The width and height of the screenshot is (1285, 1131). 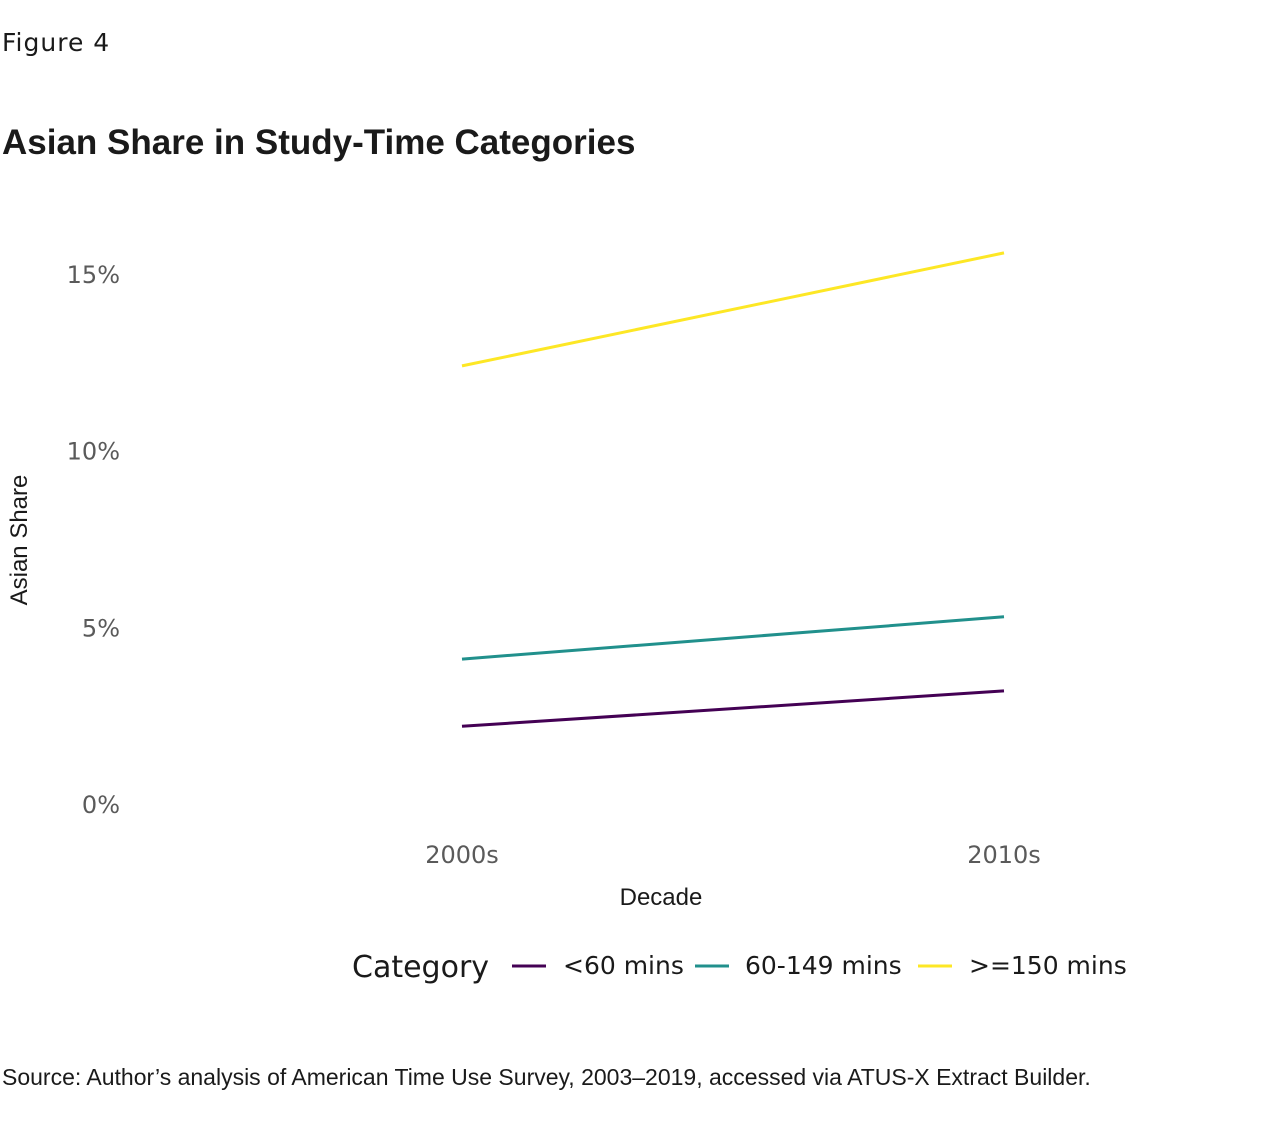 What do you see at coordinates (101, 628) in the screenshot?
I see `y-tick-label: 5%` at bounding box center [101, 628].